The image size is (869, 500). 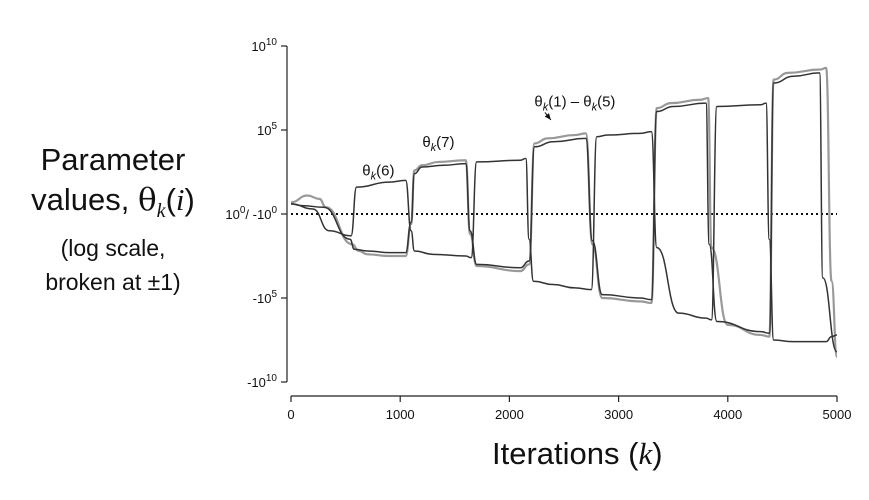 What do you see at coordinates (438, 144) in the screenshot?
I see `annotation-2: θk(7)` at bounding box center [438, 144].